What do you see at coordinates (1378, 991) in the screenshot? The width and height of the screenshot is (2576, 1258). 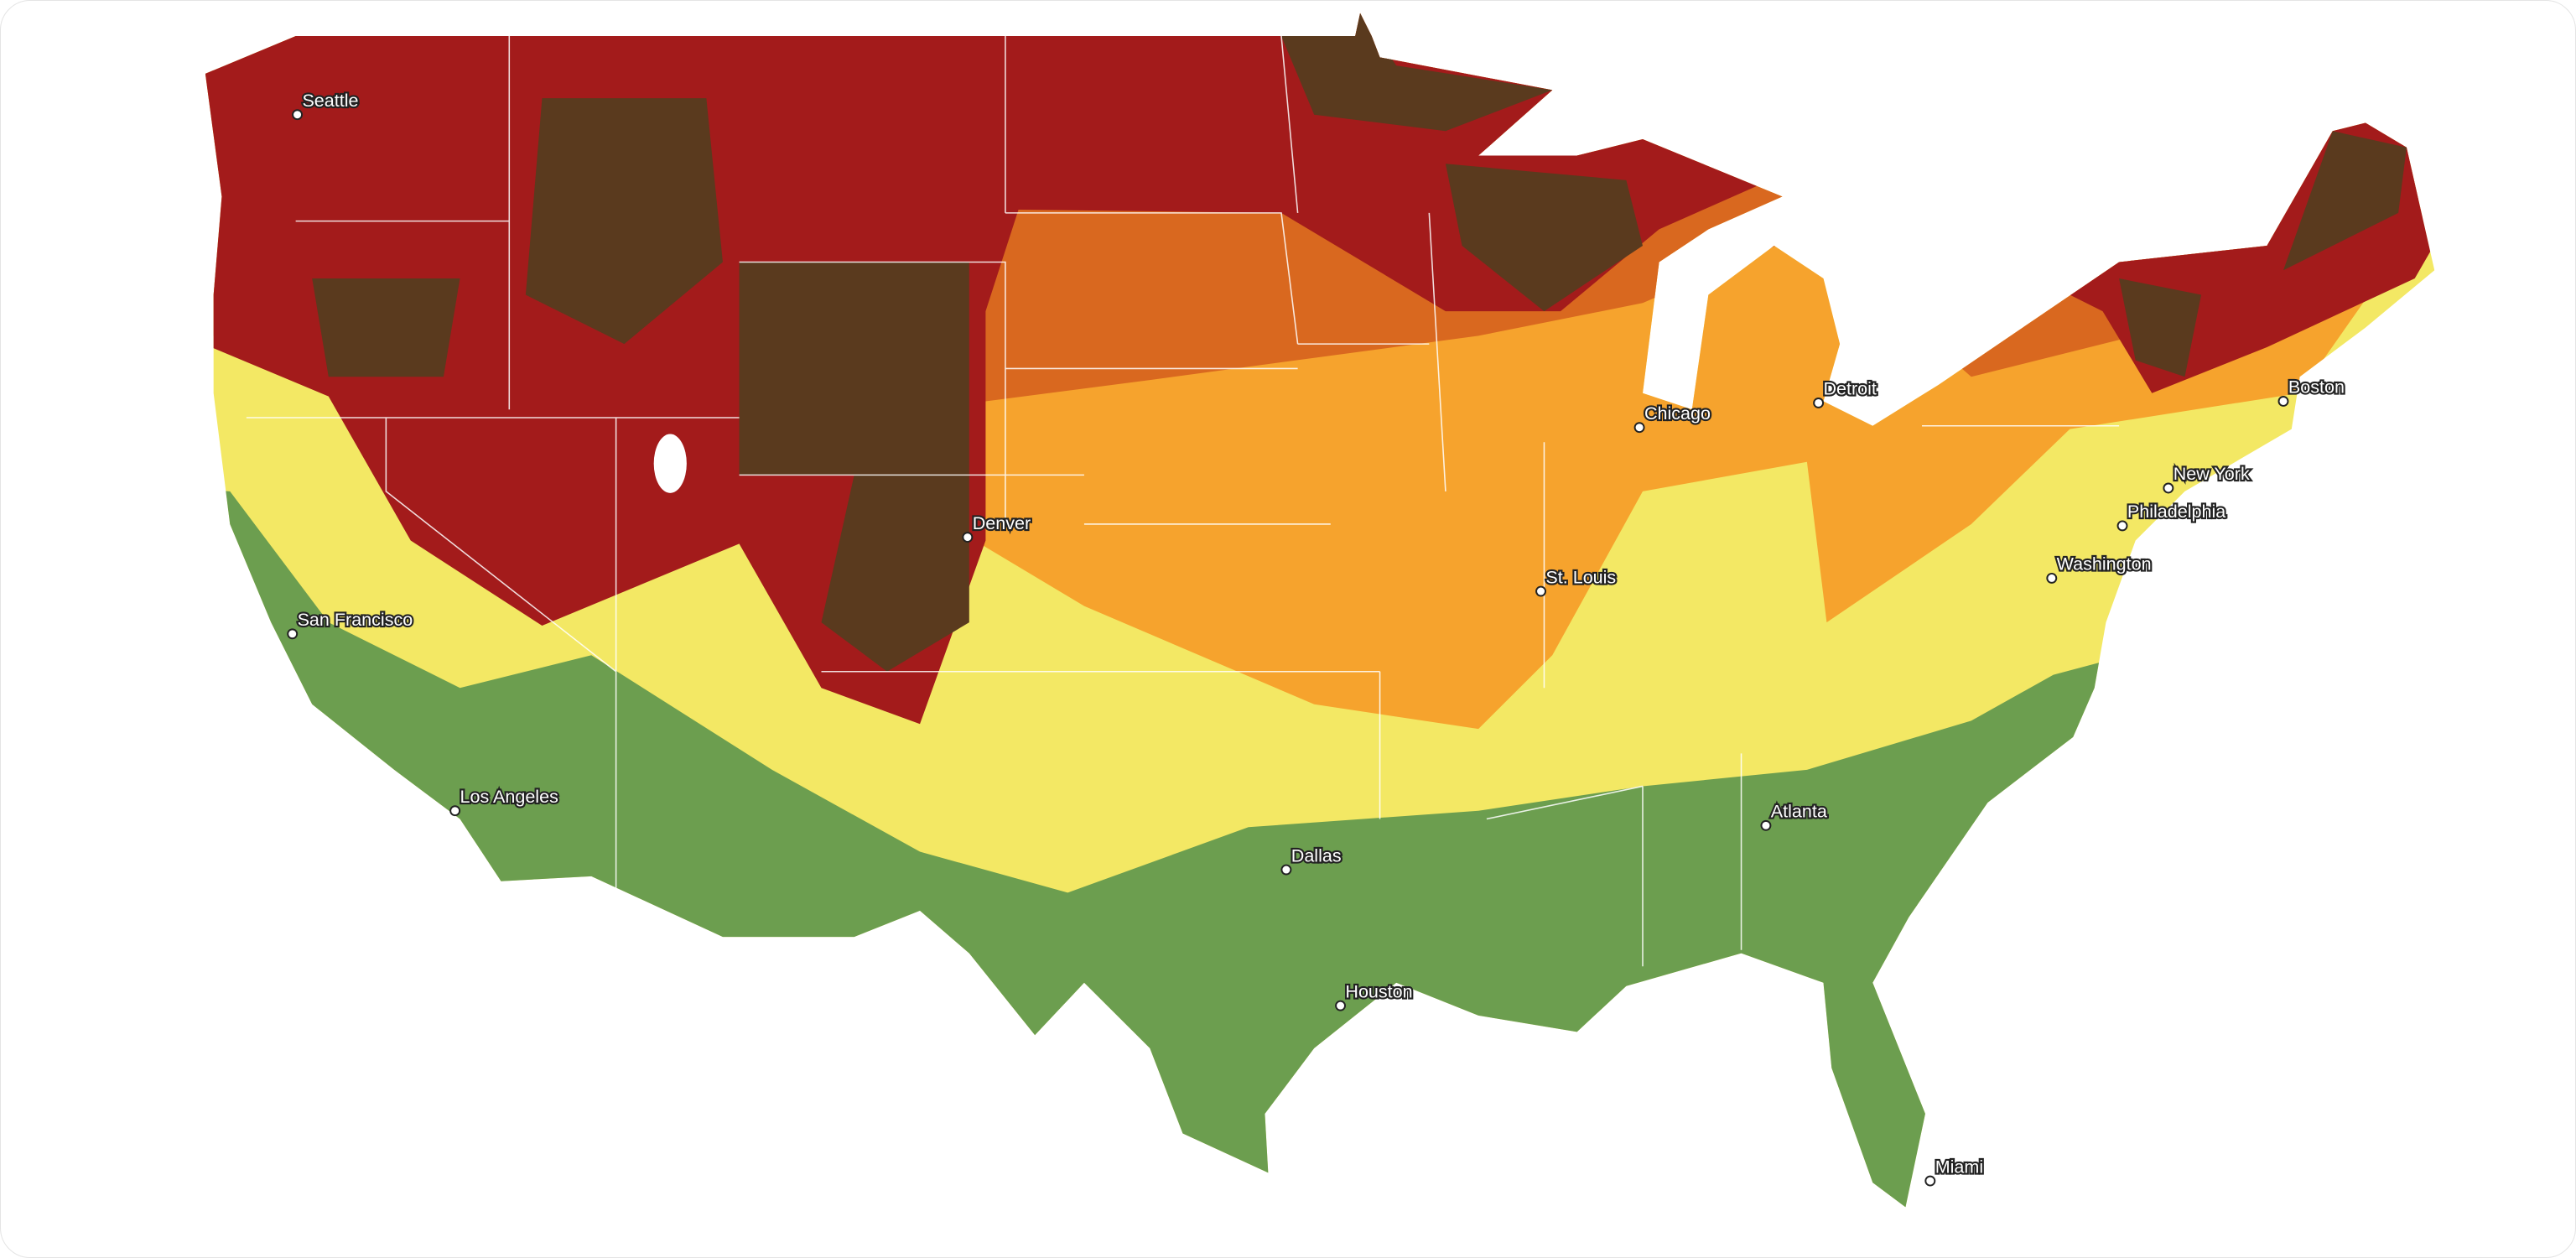 I see `city-label: Houston` at bounding box center [1378, 991].